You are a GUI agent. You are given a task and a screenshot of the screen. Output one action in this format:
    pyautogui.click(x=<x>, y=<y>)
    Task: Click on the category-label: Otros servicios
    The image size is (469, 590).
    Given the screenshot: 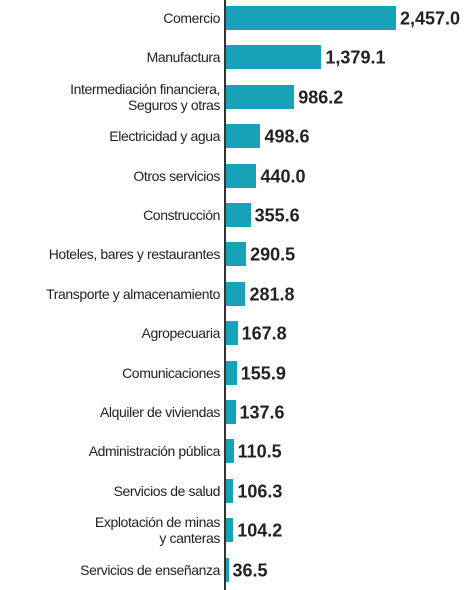 What is the action you would take?
    pyautogui.click(x=176, y=175)
    